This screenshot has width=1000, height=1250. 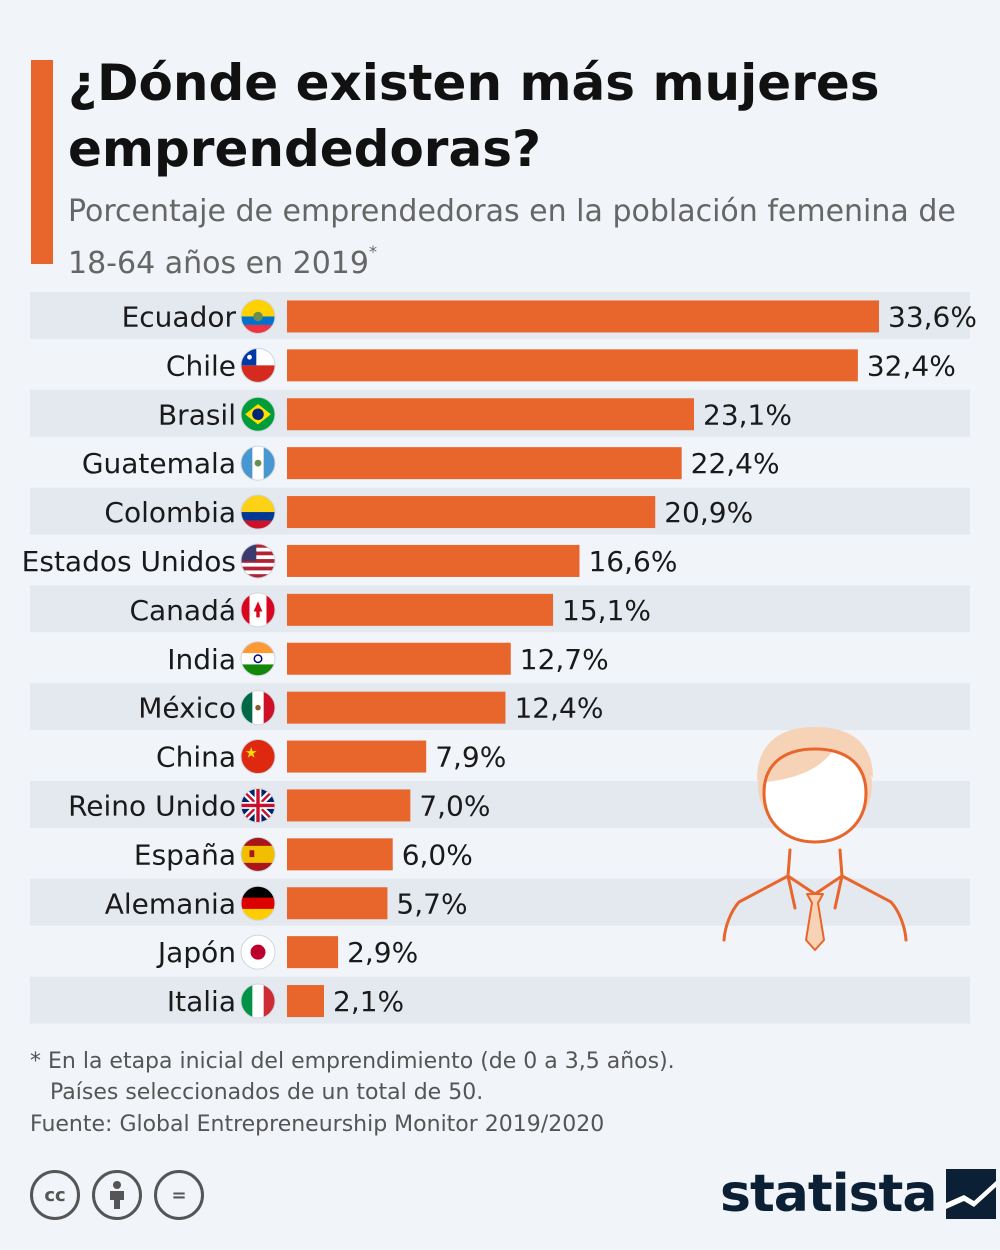 I want to click on value-label-8: 12,7%, so click(x=564, y=659).